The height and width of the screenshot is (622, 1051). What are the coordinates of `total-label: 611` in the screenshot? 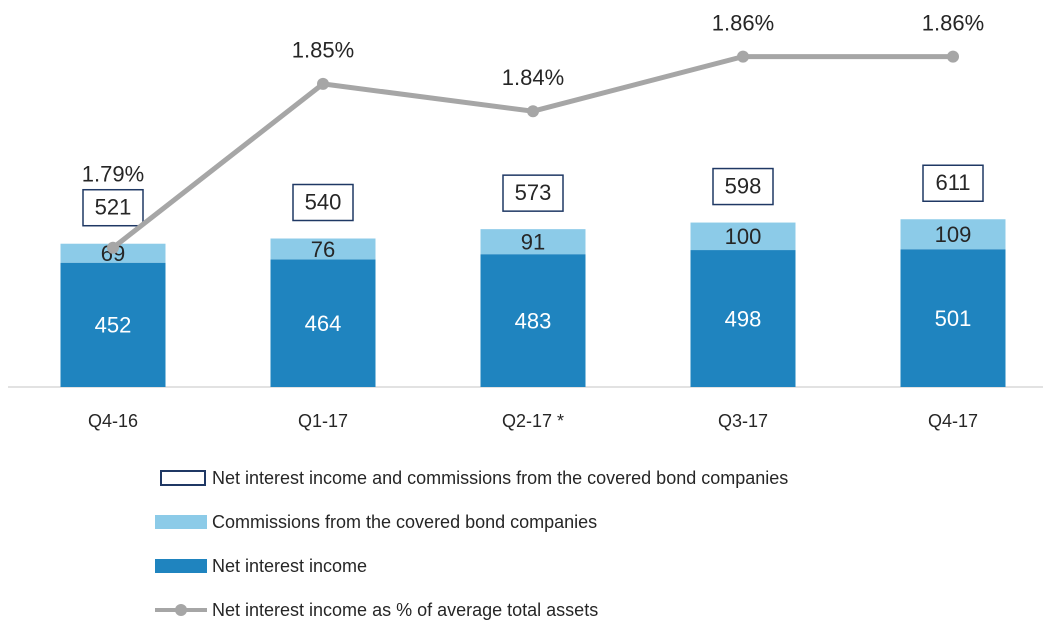 It's located at (952, 182).